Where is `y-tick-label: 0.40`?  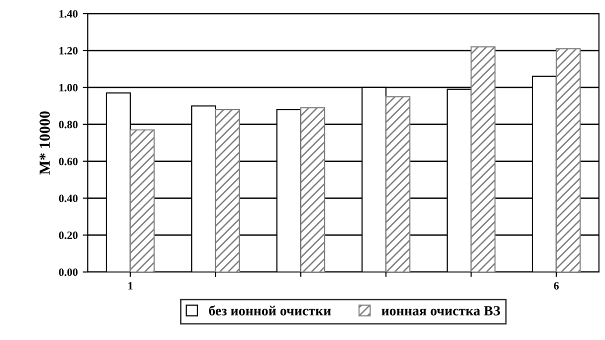
y-tick-label: 0.40 is located at coordinates (68, 198).